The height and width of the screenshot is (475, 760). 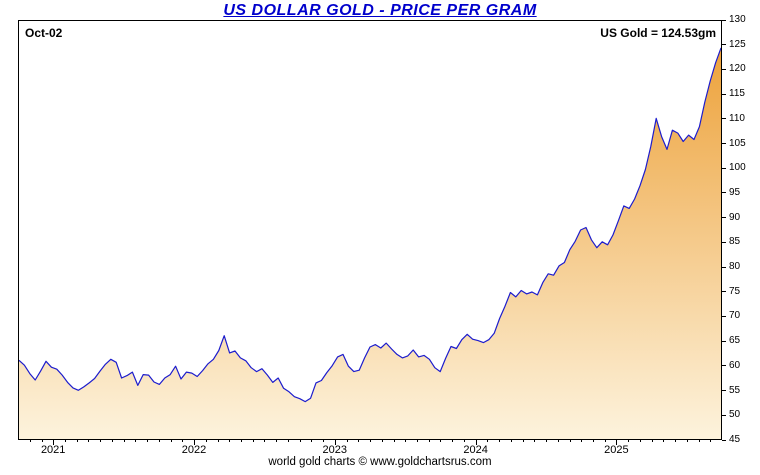 What do you see at coordinates (737, 118) in the screenshot?
I see `y-axis-label: 110` at bounding box center [737, 118].